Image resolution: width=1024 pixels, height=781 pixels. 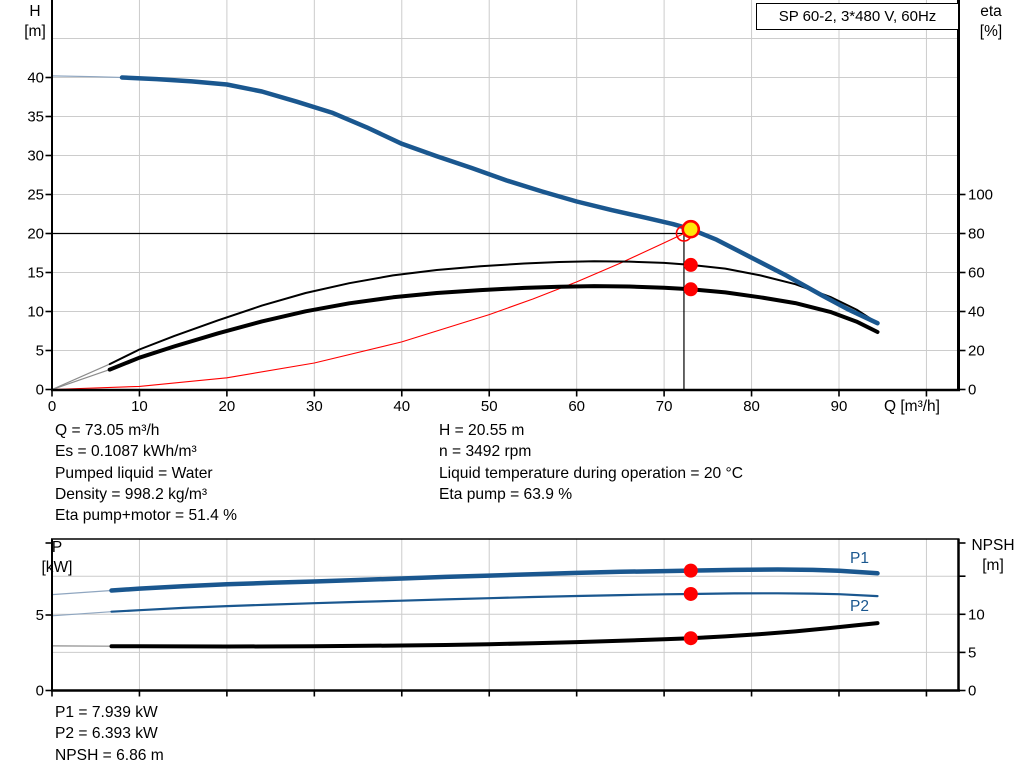 What do you see at coordinates (81, 380) in the screenshot?
I see `eta-pump-motor-curve-thin` at bounding box center [81, 380].